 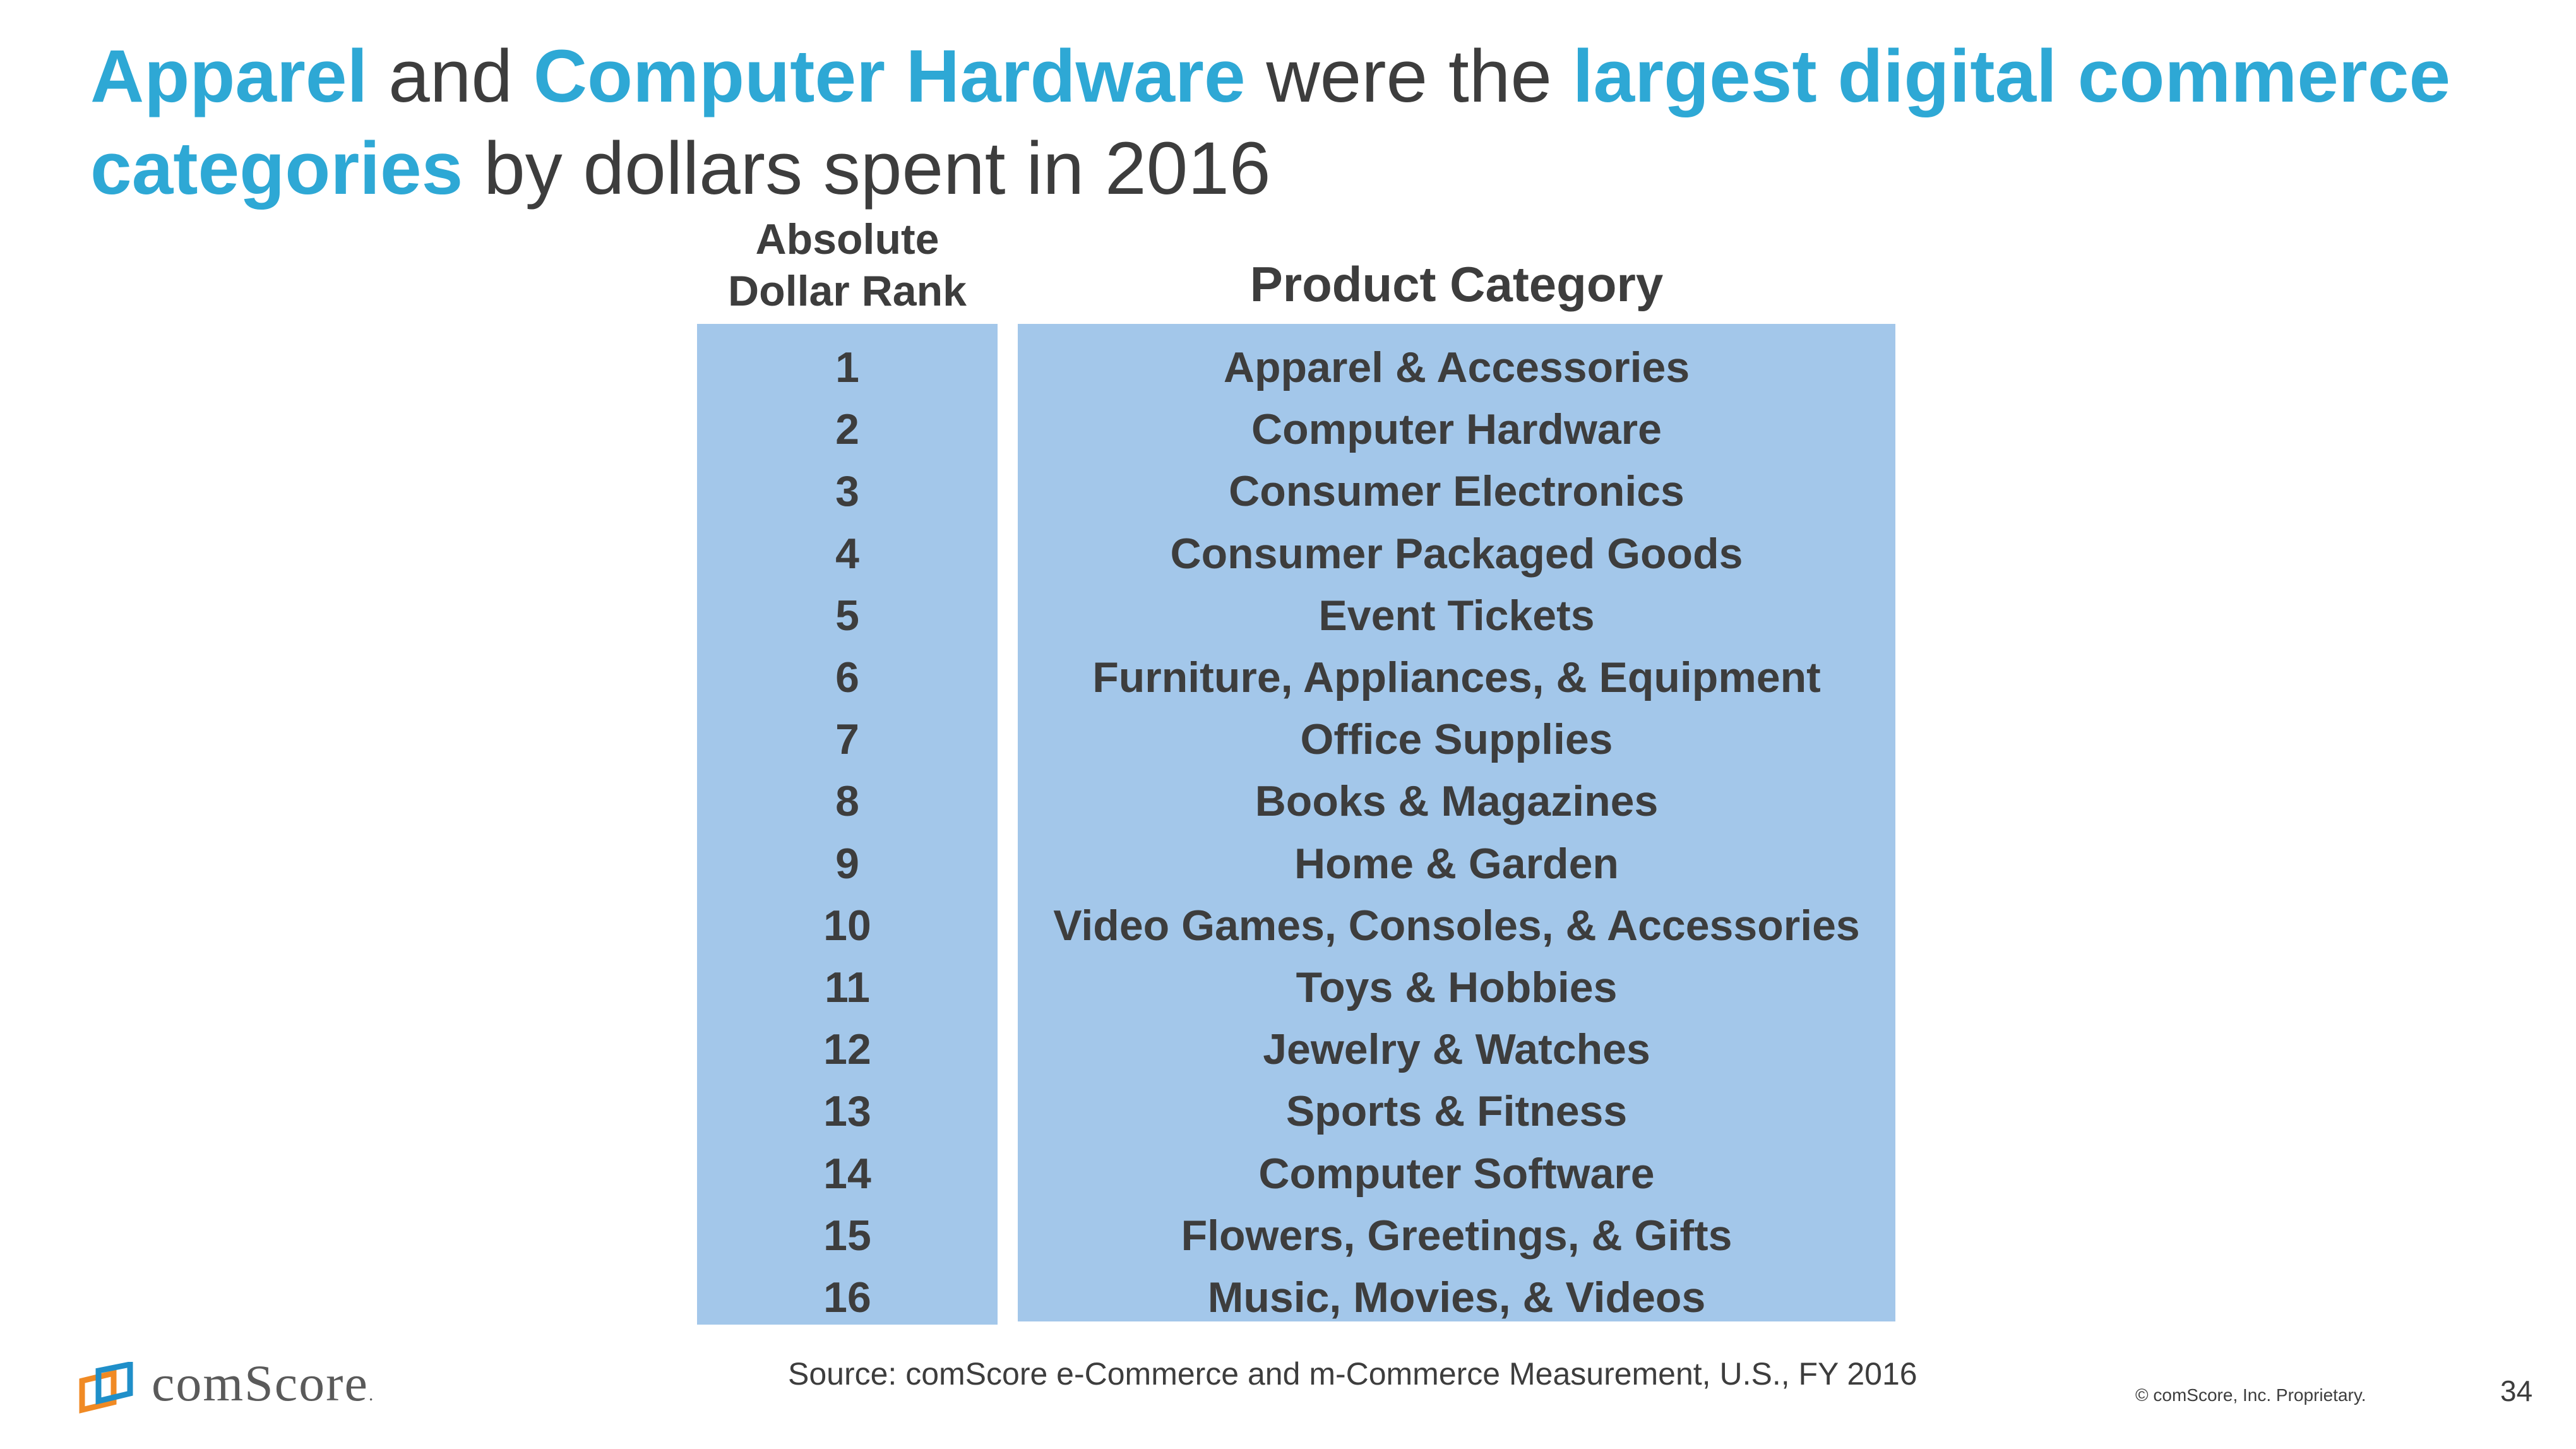 What do you see at coordinates (847, 429) in the screenshot?
I see `rank-cell: 2` at bounding box center [847, 429].